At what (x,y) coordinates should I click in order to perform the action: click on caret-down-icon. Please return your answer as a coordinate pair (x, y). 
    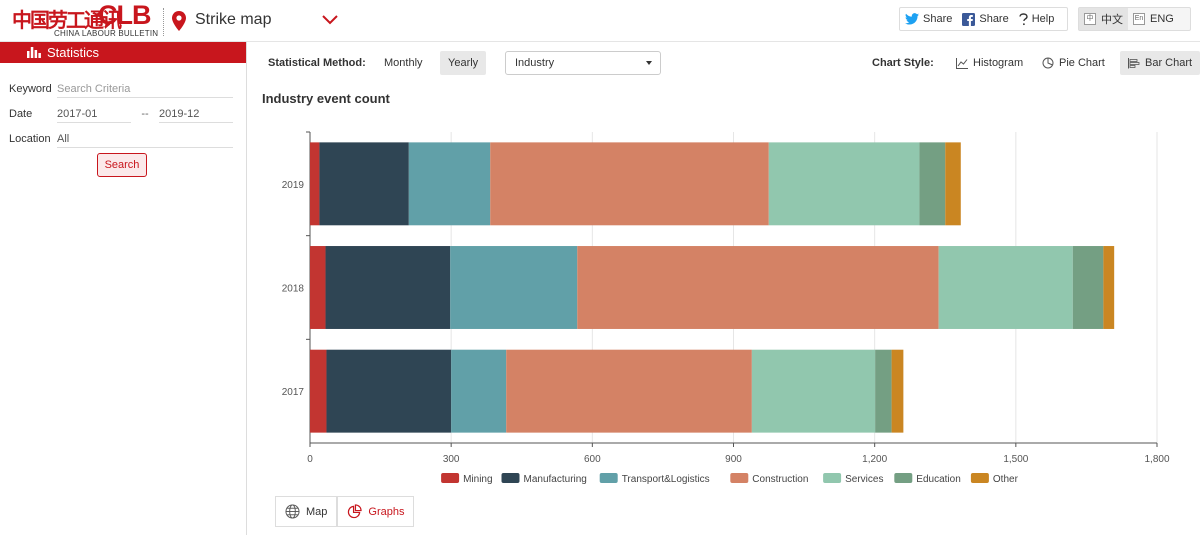
    Looking at the image, I should click on (649, 63).